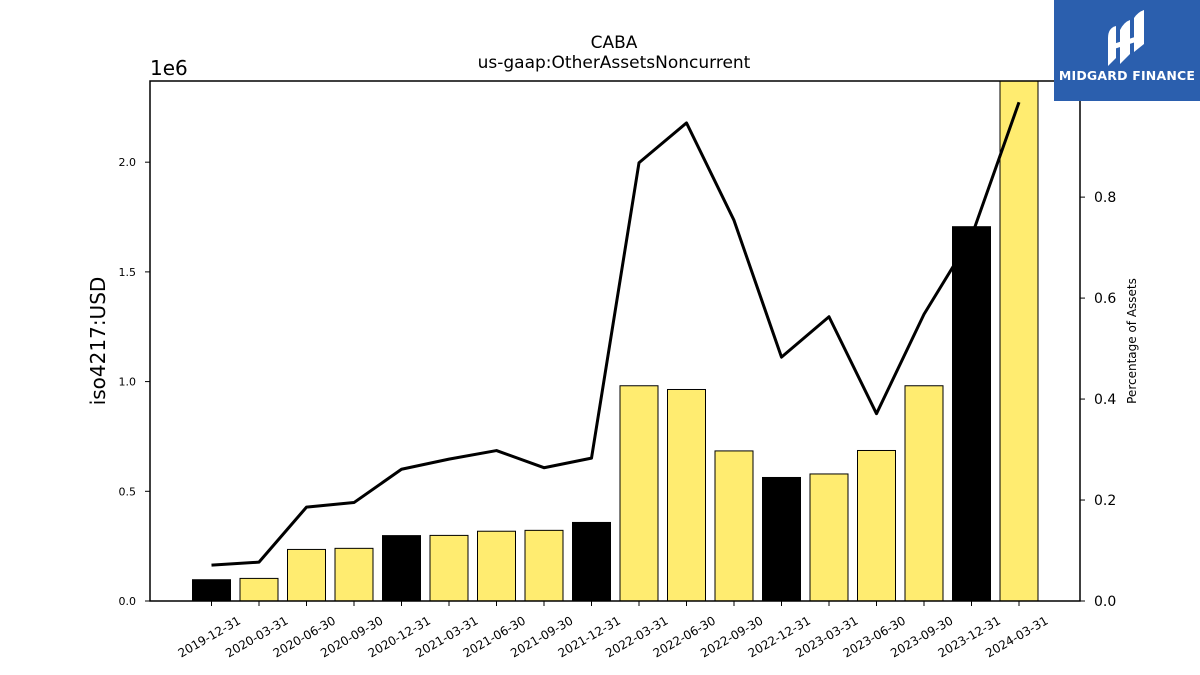 This screenshot has height=675, width=1200. What do you see at coordinates (1105, 299) in the screenshot?
I see `y2-tick-label: 0.6` at bounding box center [1105, 299].